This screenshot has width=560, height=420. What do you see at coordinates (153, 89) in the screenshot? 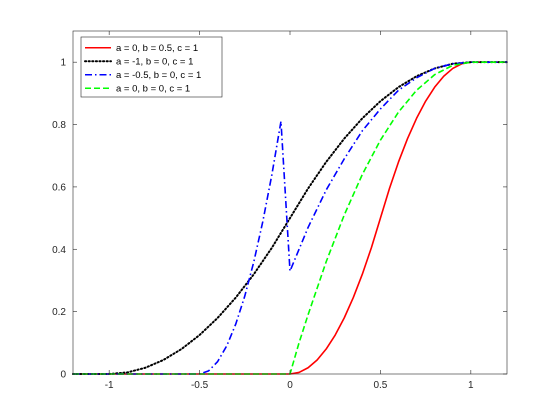
I see `legend-label-4: a = 0, b = 0, c = 1` at bounding box center [153, 89].